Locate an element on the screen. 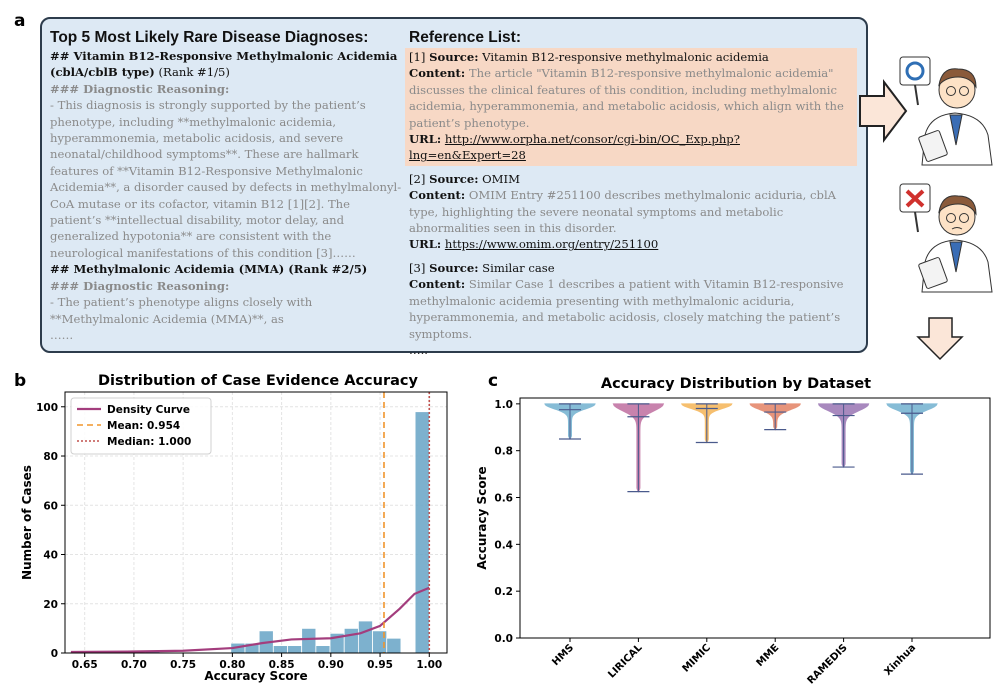 The width and height of the screenshot is (997, 685). plot-frame is located at coordinates (256, 522).